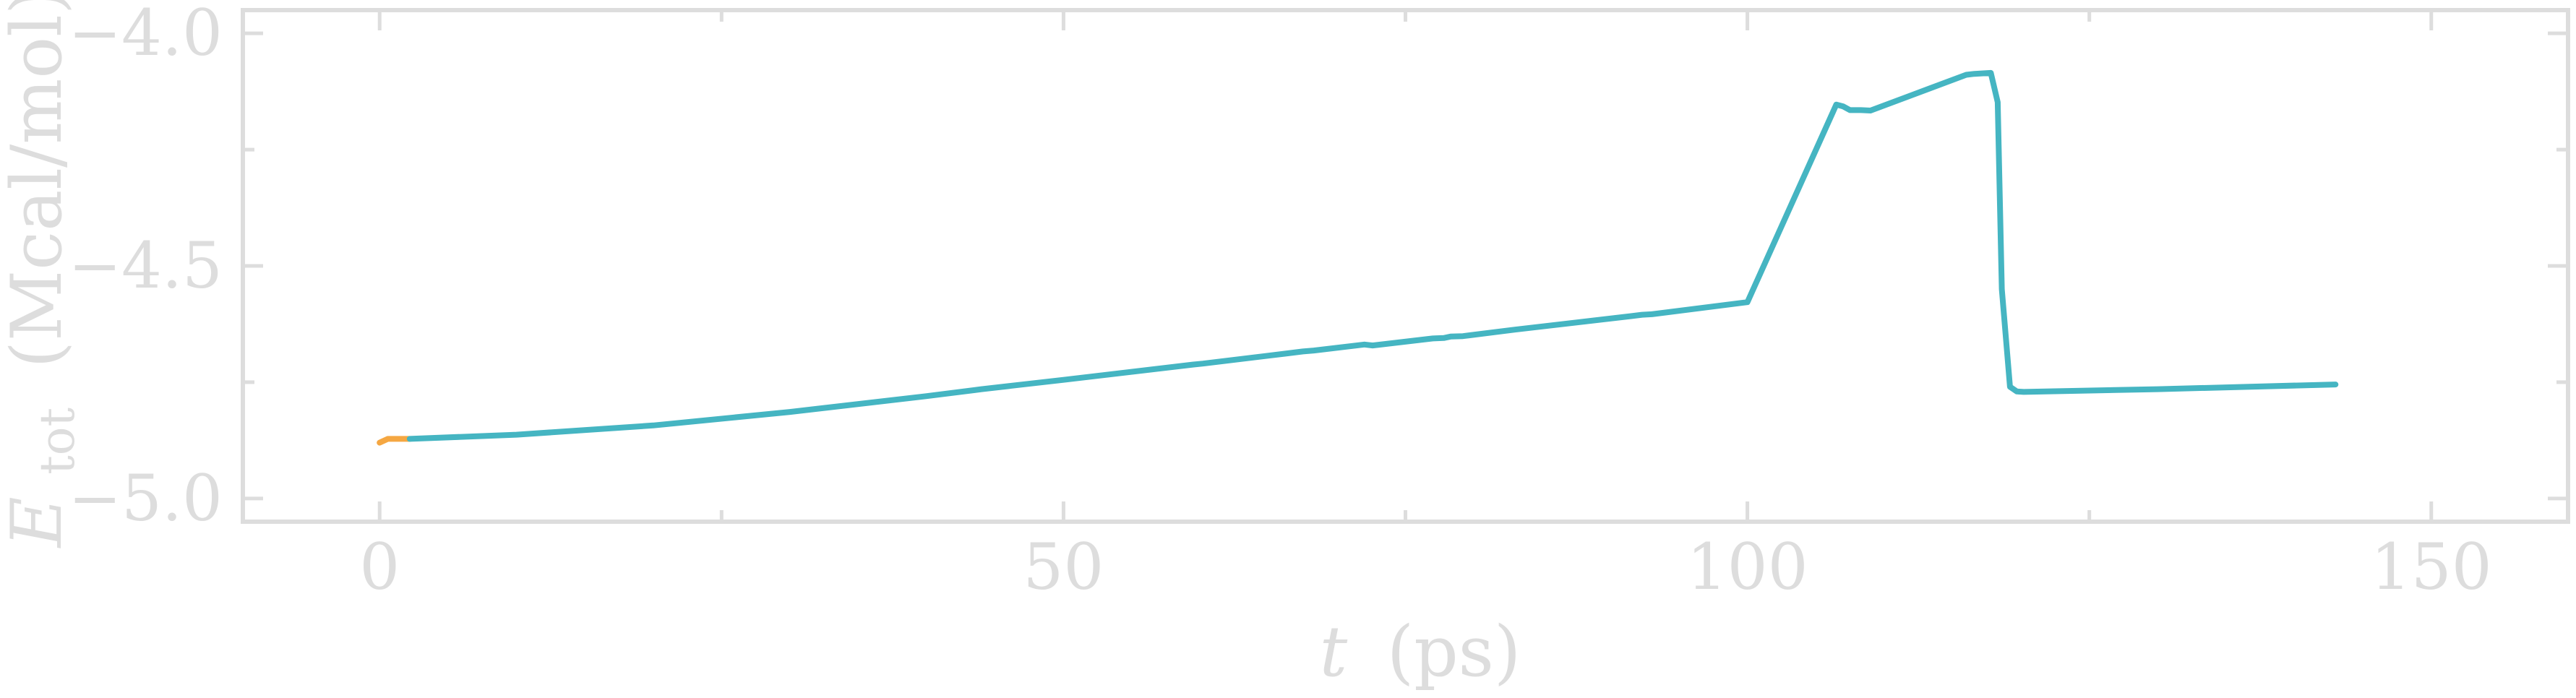 The width and height of the screenshot is (2576, 698). I want to click on x-axis-label: t (ps), so click(1421, 651).